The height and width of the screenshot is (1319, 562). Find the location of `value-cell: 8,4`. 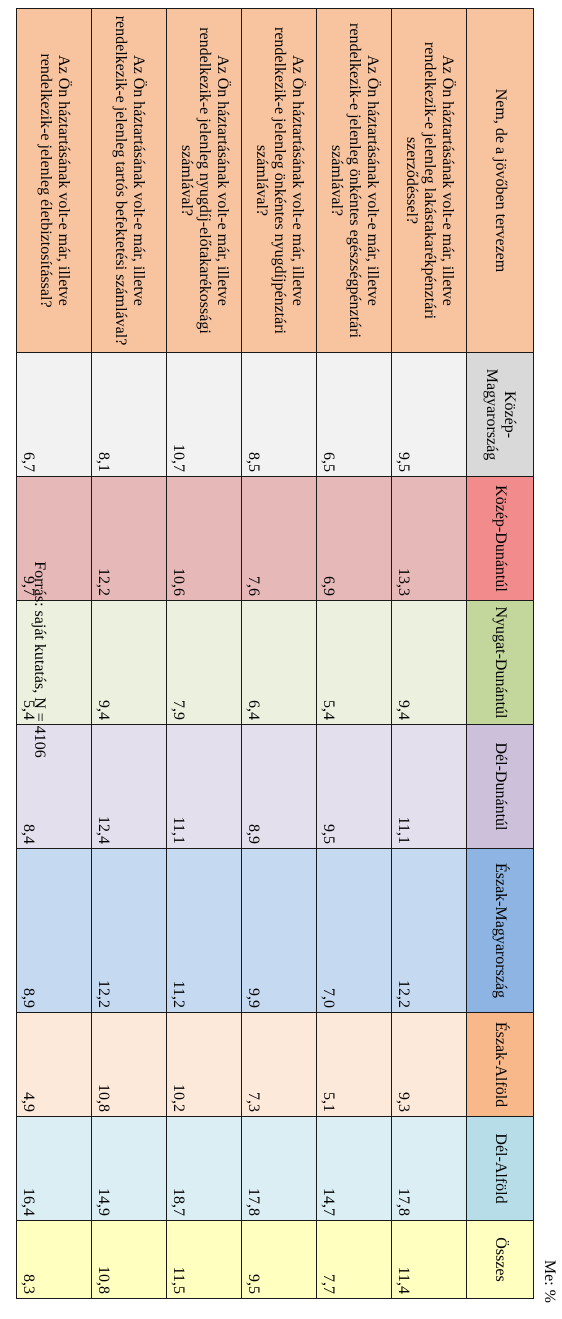

value-cell: 8,4 is located at coordinates (54, 786).